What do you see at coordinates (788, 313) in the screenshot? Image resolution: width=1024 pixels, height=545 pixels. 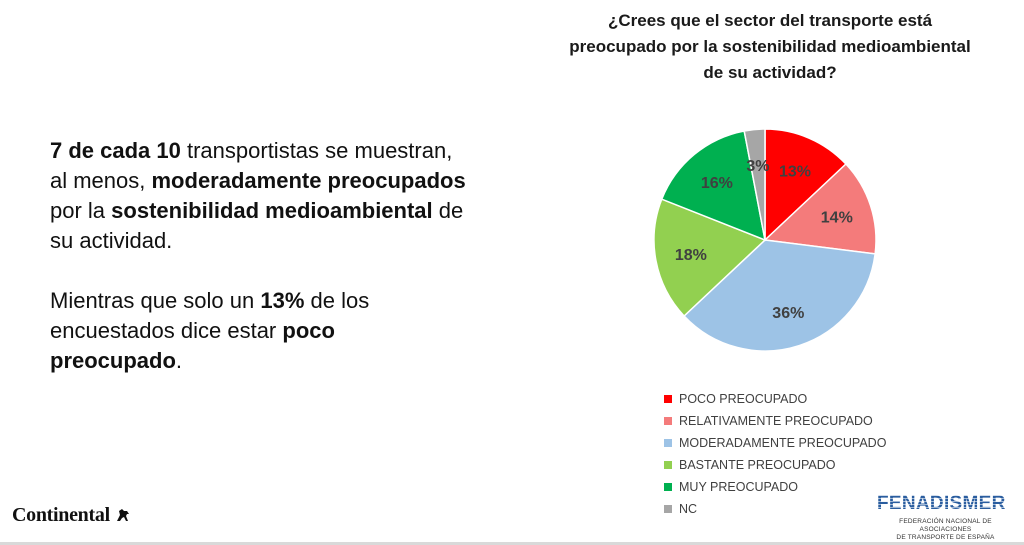 I see `pie-label-moderadamente-preocupado: 36%` at bounding box center [788, 313].